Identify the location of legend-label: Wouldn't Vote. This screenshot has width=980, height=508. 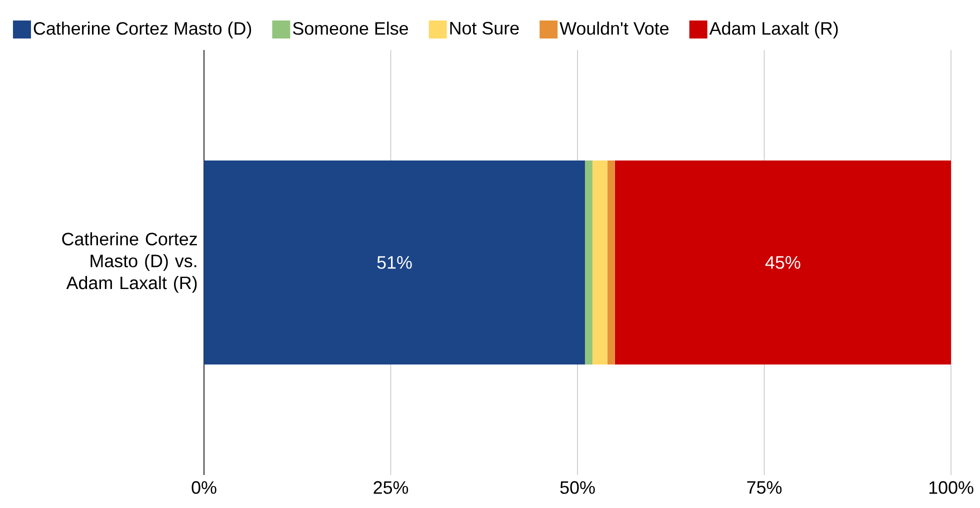
(614, 28).